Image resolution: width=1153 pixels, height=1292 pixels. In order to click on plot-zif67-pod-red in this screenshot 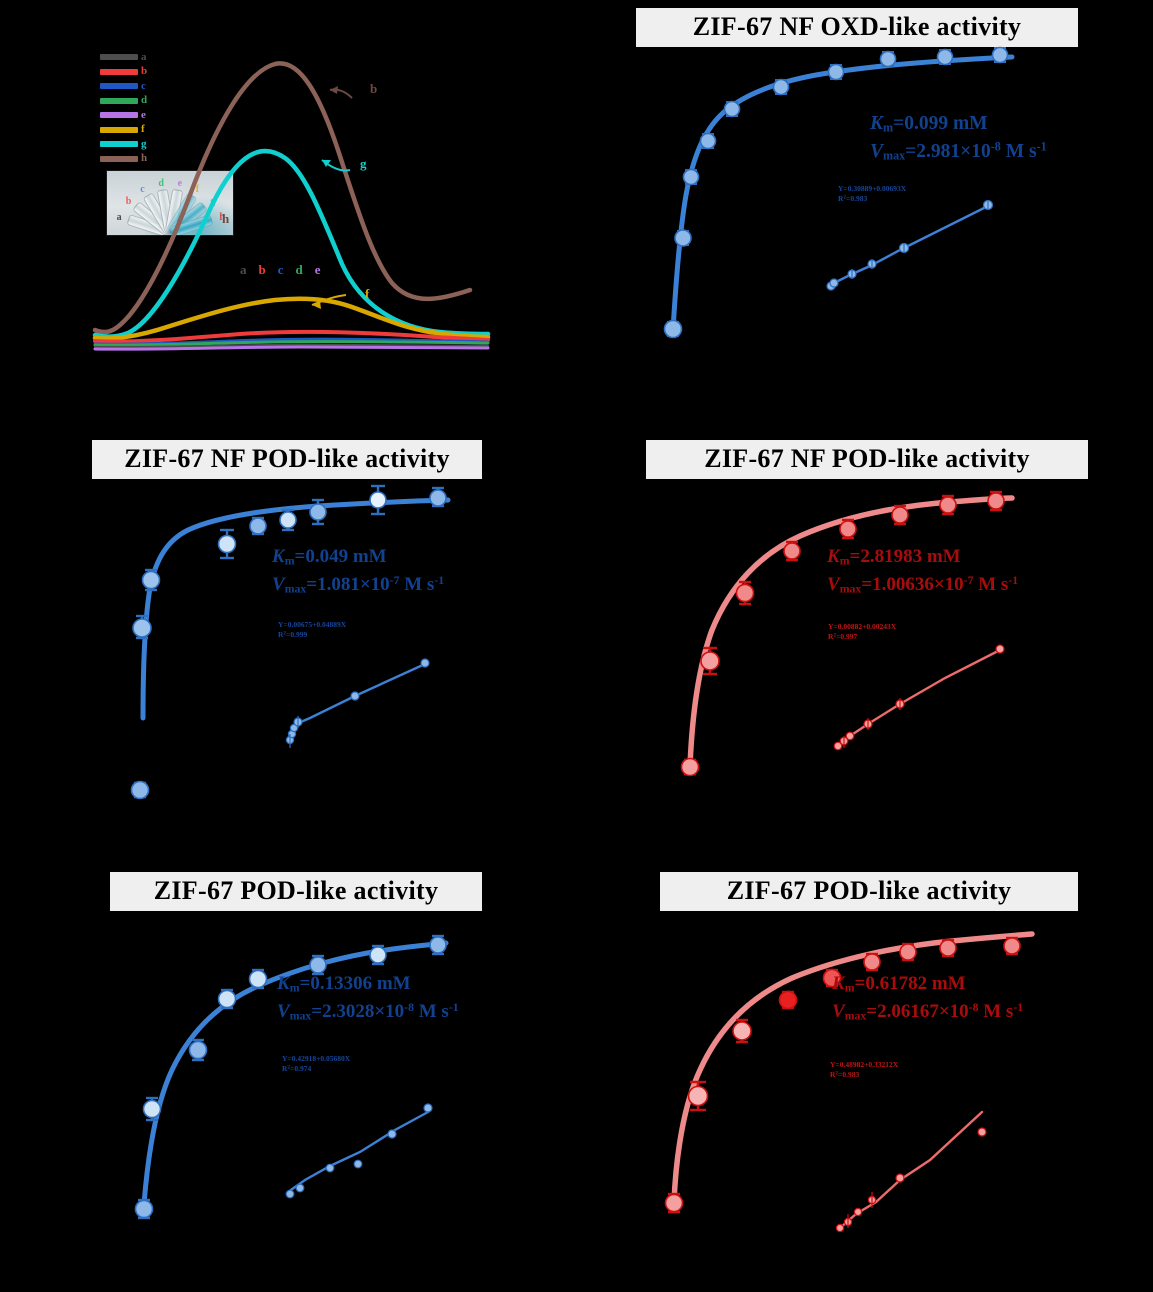, I will do `click(876, 1102)`.